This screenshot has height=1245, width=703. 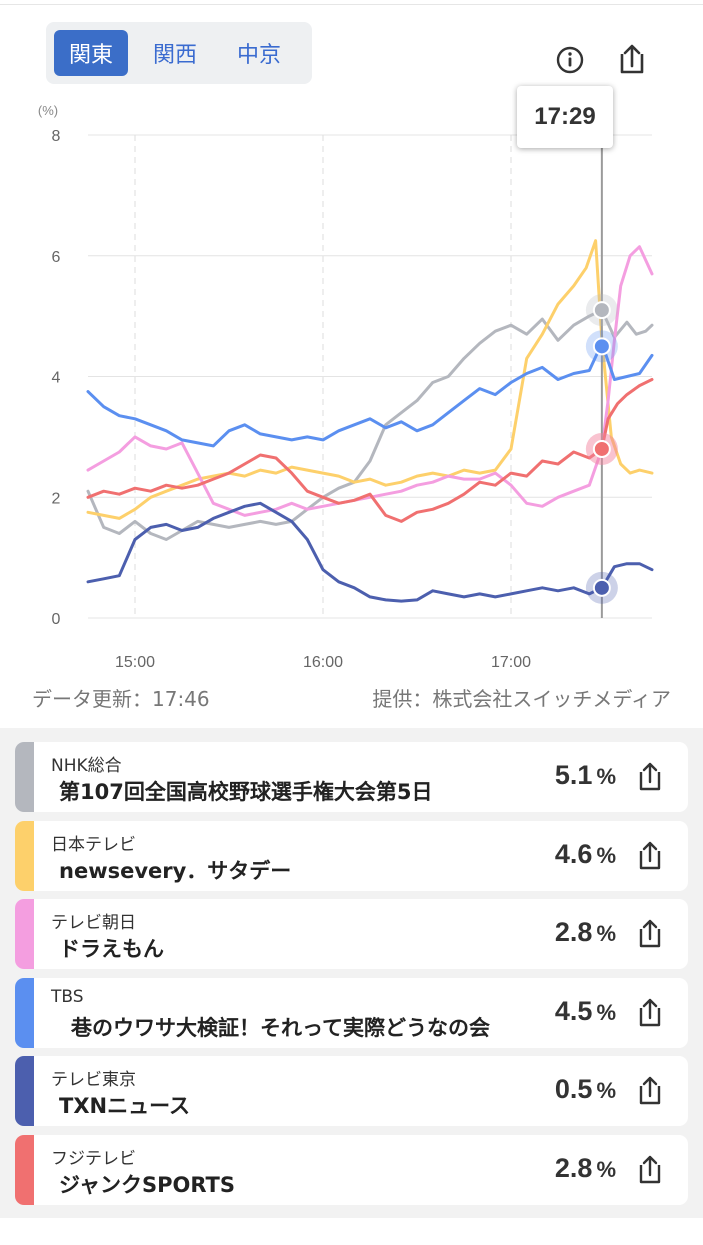 I want to click on channel-name: フジテレビ, so click(x=93, y=1159).